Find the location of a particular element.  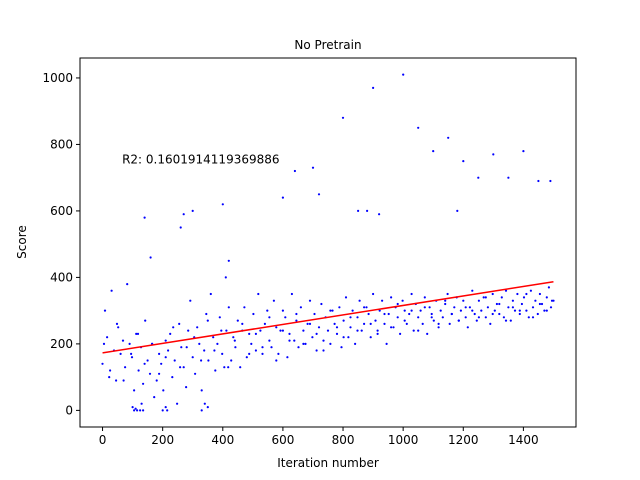

x-tick-label: 400 is located at coordinates (222, 440).